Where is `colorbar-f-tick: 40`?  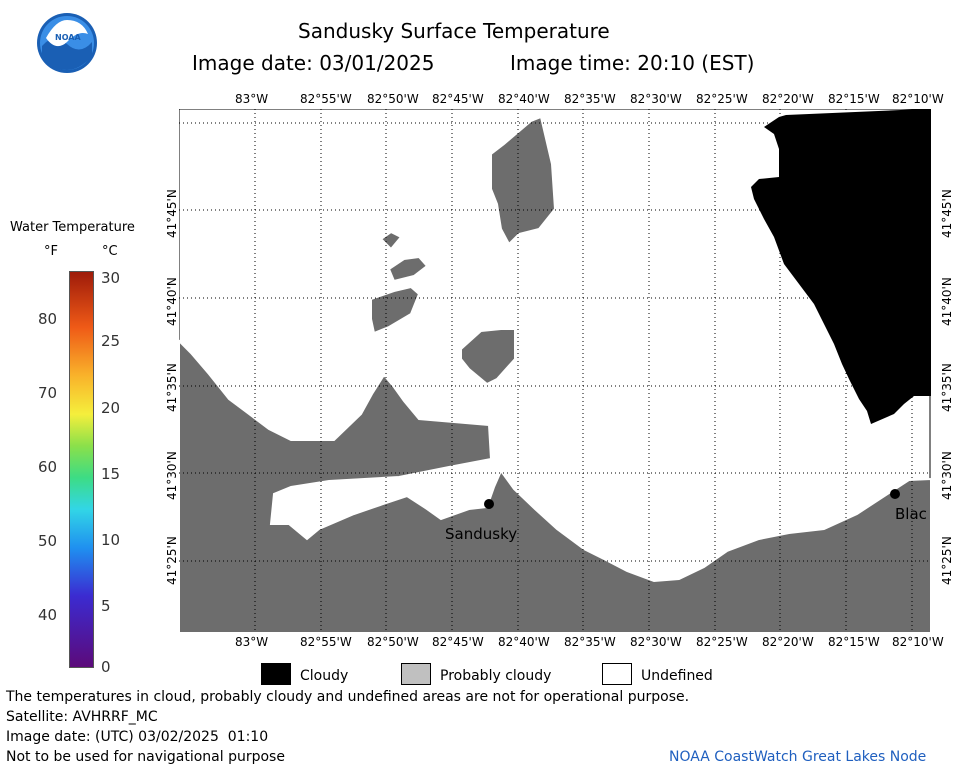 colorbar-f-tick: 40 is located at coordinates (48, 615).